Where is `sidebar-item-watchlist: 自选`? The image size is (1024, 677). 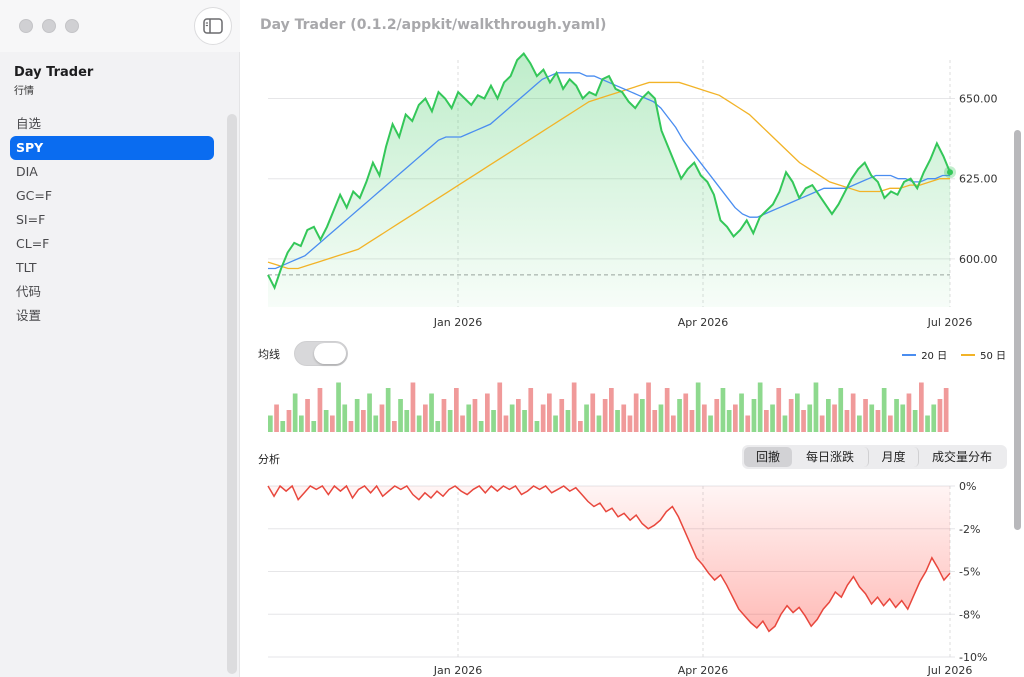
sidebar-item-watchlist: 自选 is located at coordinates (29, 123).